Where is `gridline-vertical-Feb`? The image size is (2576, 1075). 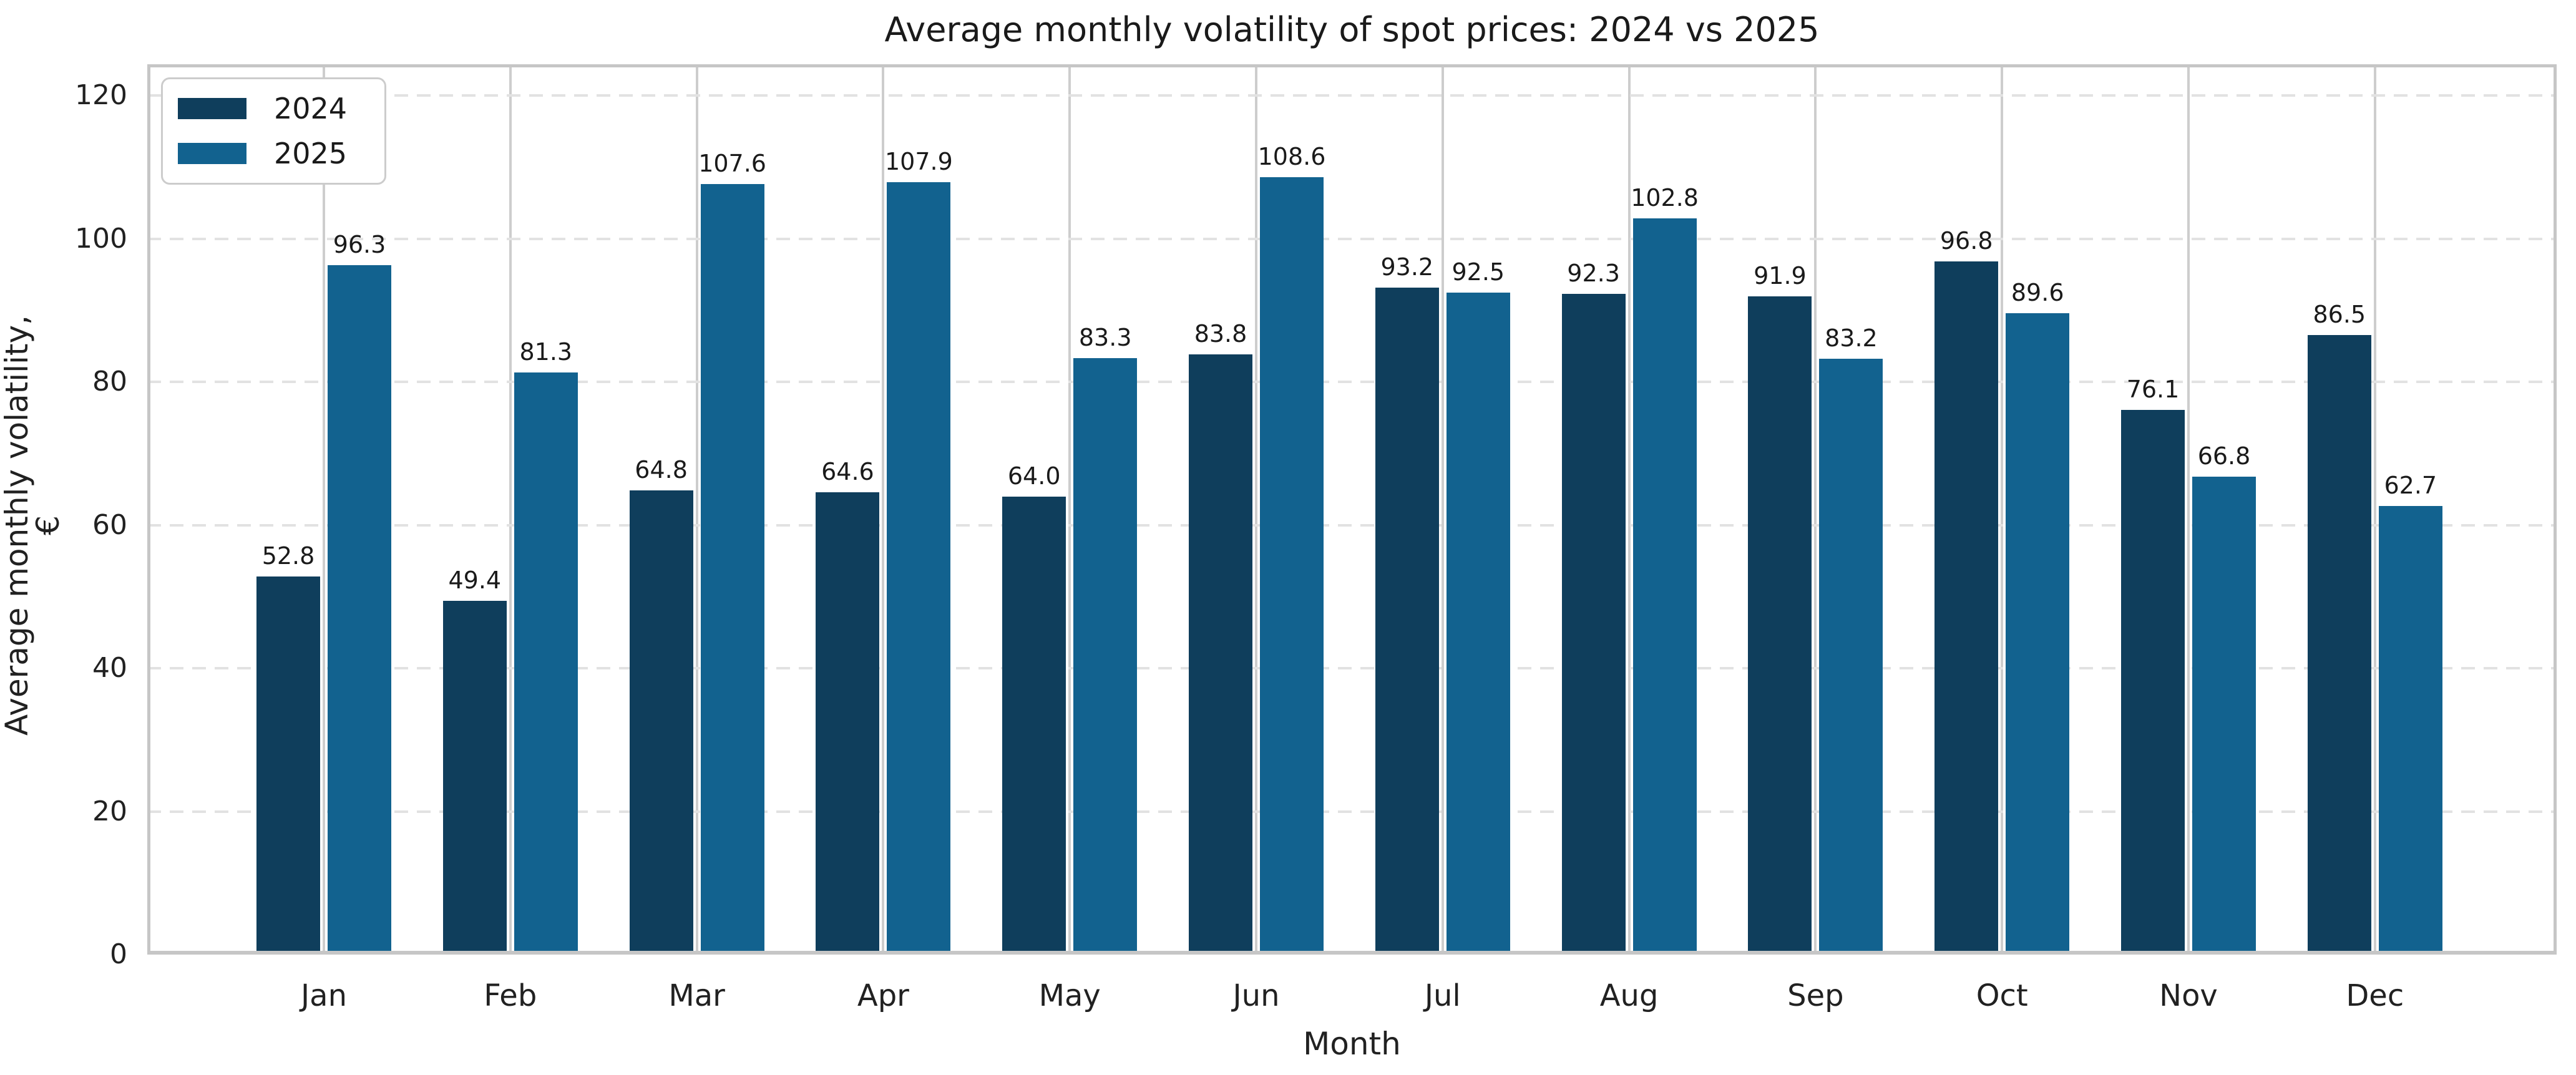
gridline-vertical-Feb is located at coordinates (510, 509).